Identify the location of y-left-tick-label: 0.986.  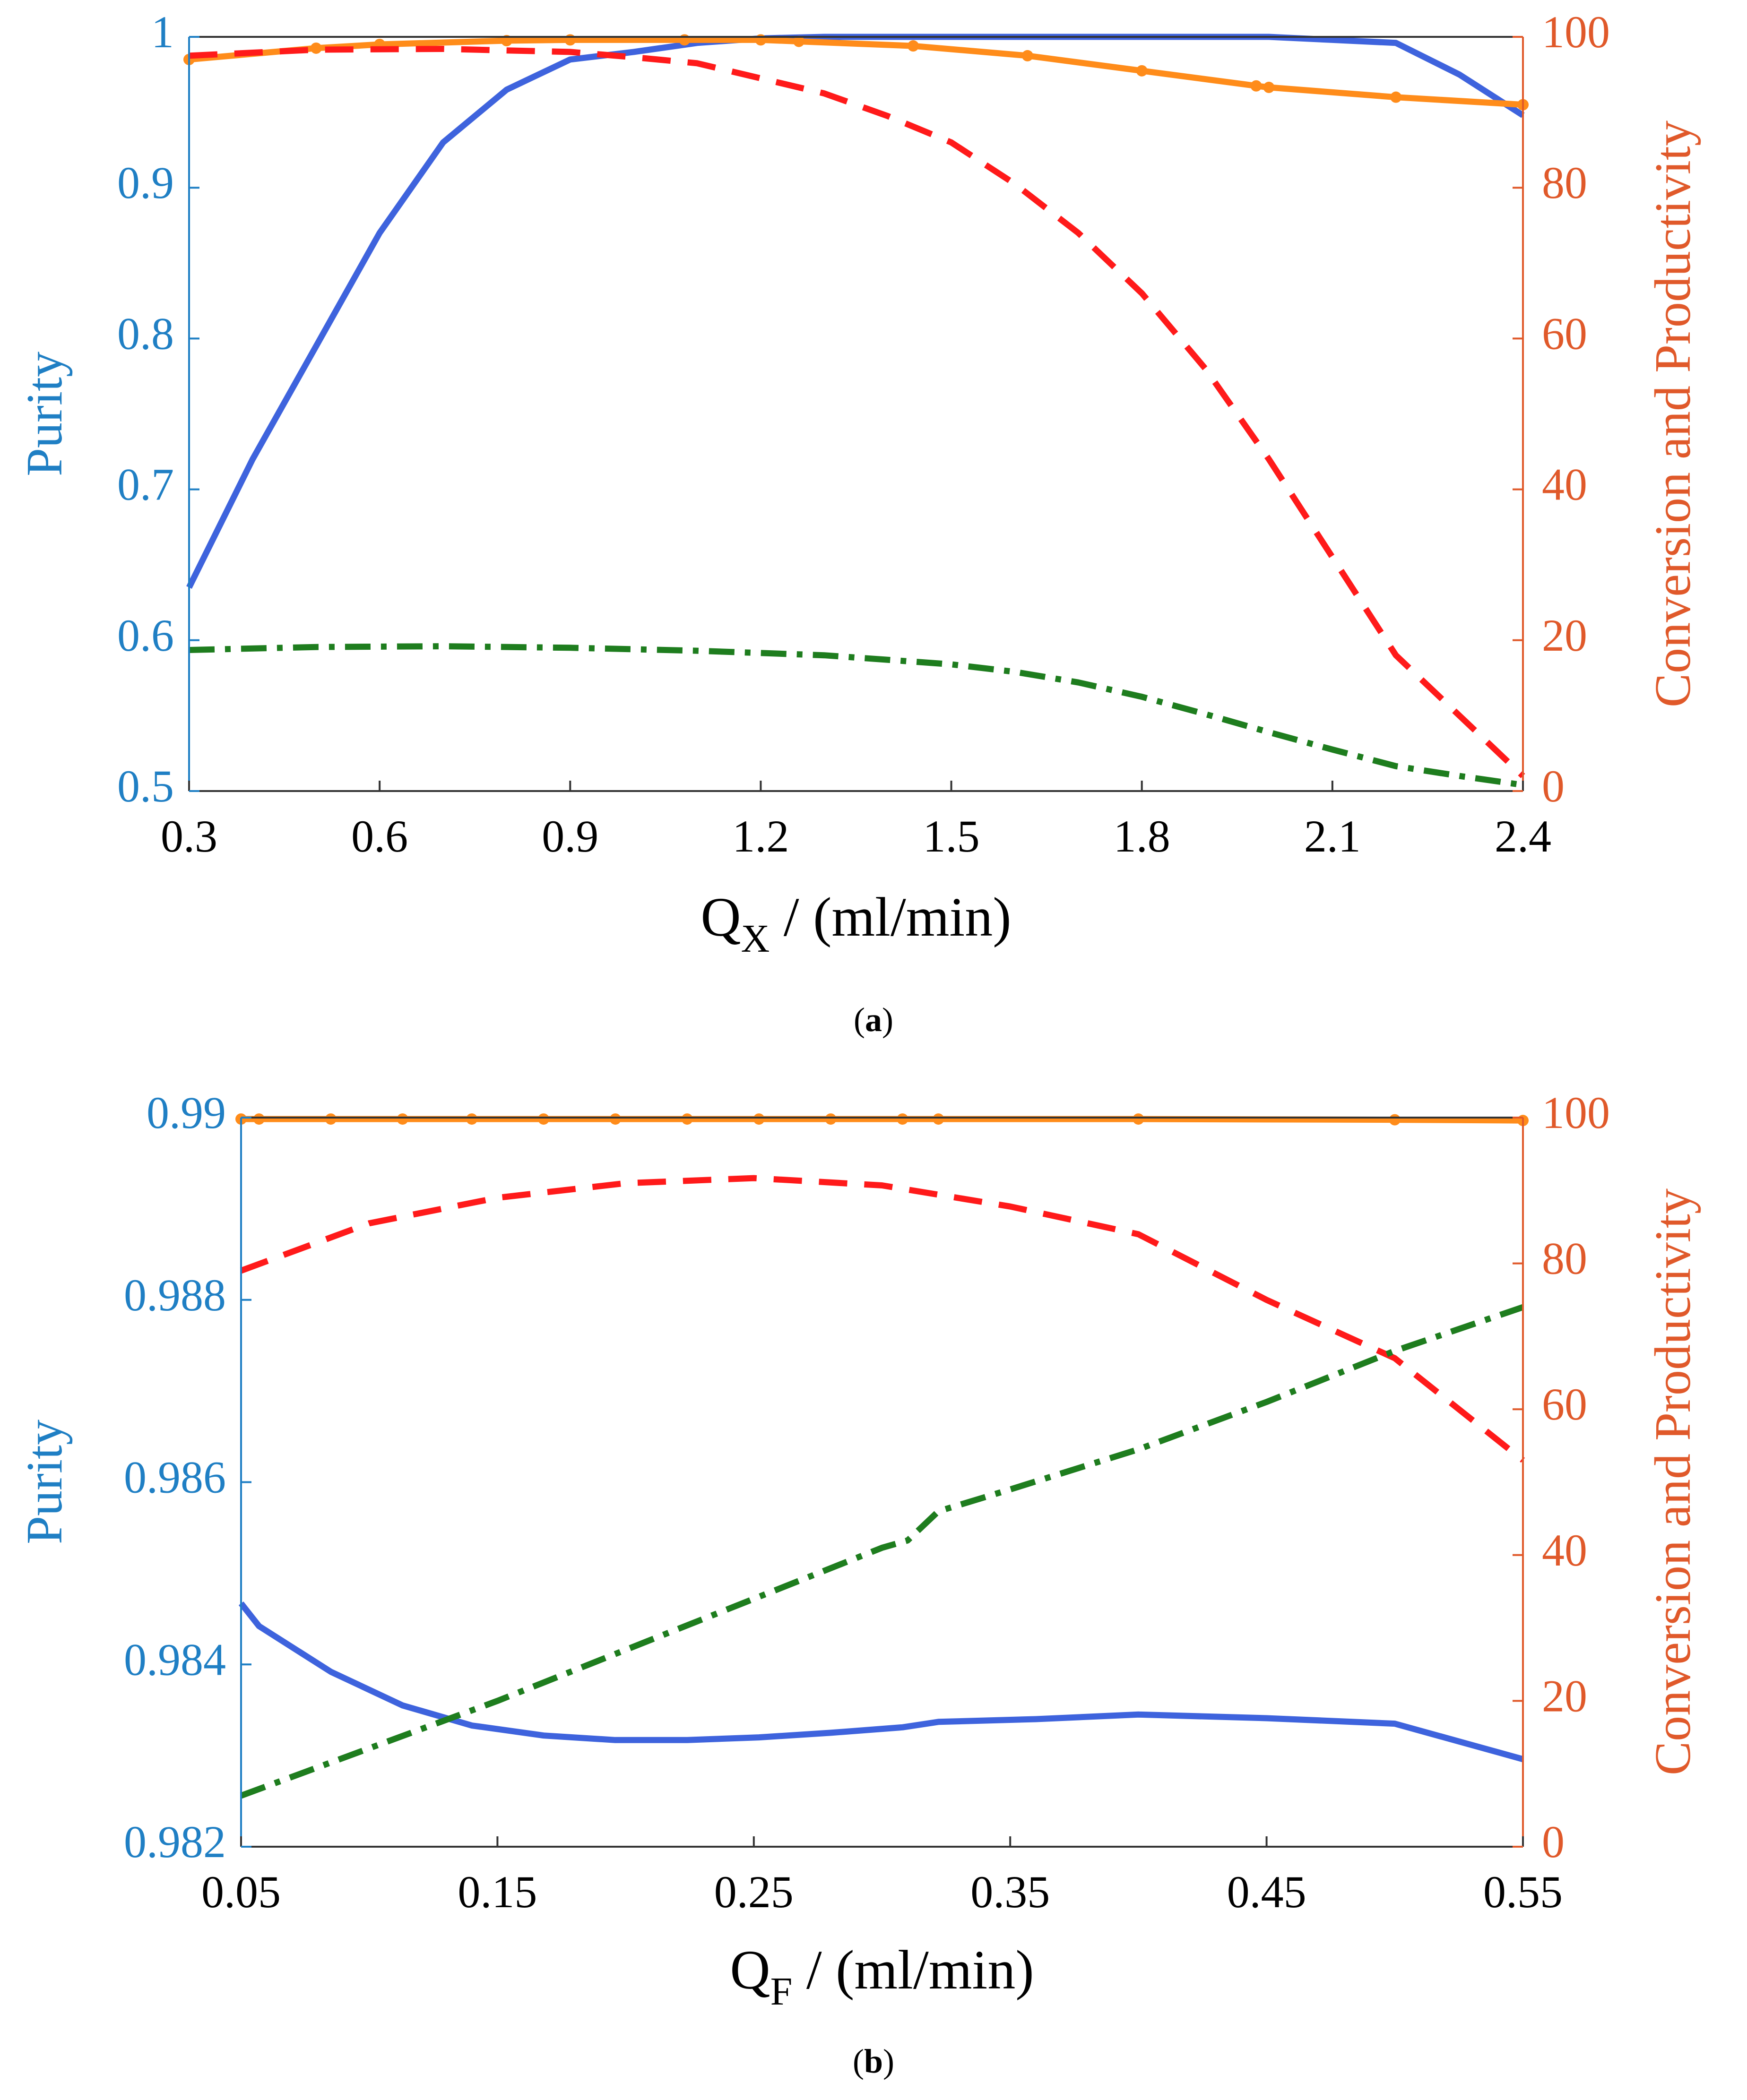
(175, 1477).